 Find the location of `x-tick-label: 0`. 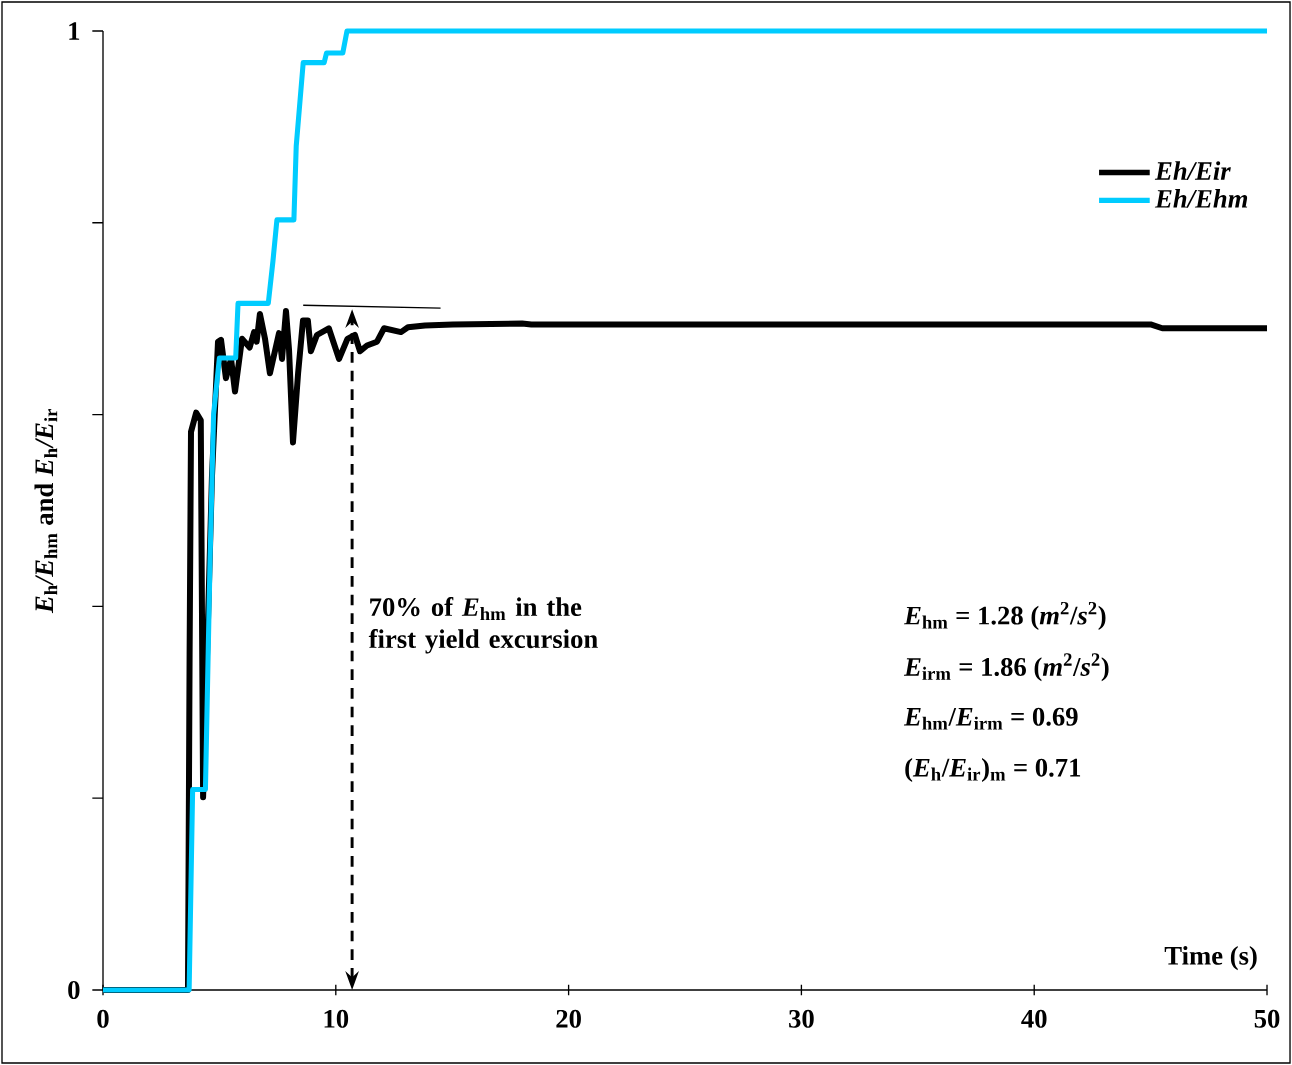

x-tick-label: 0 is located at coordinates (103, 1018).